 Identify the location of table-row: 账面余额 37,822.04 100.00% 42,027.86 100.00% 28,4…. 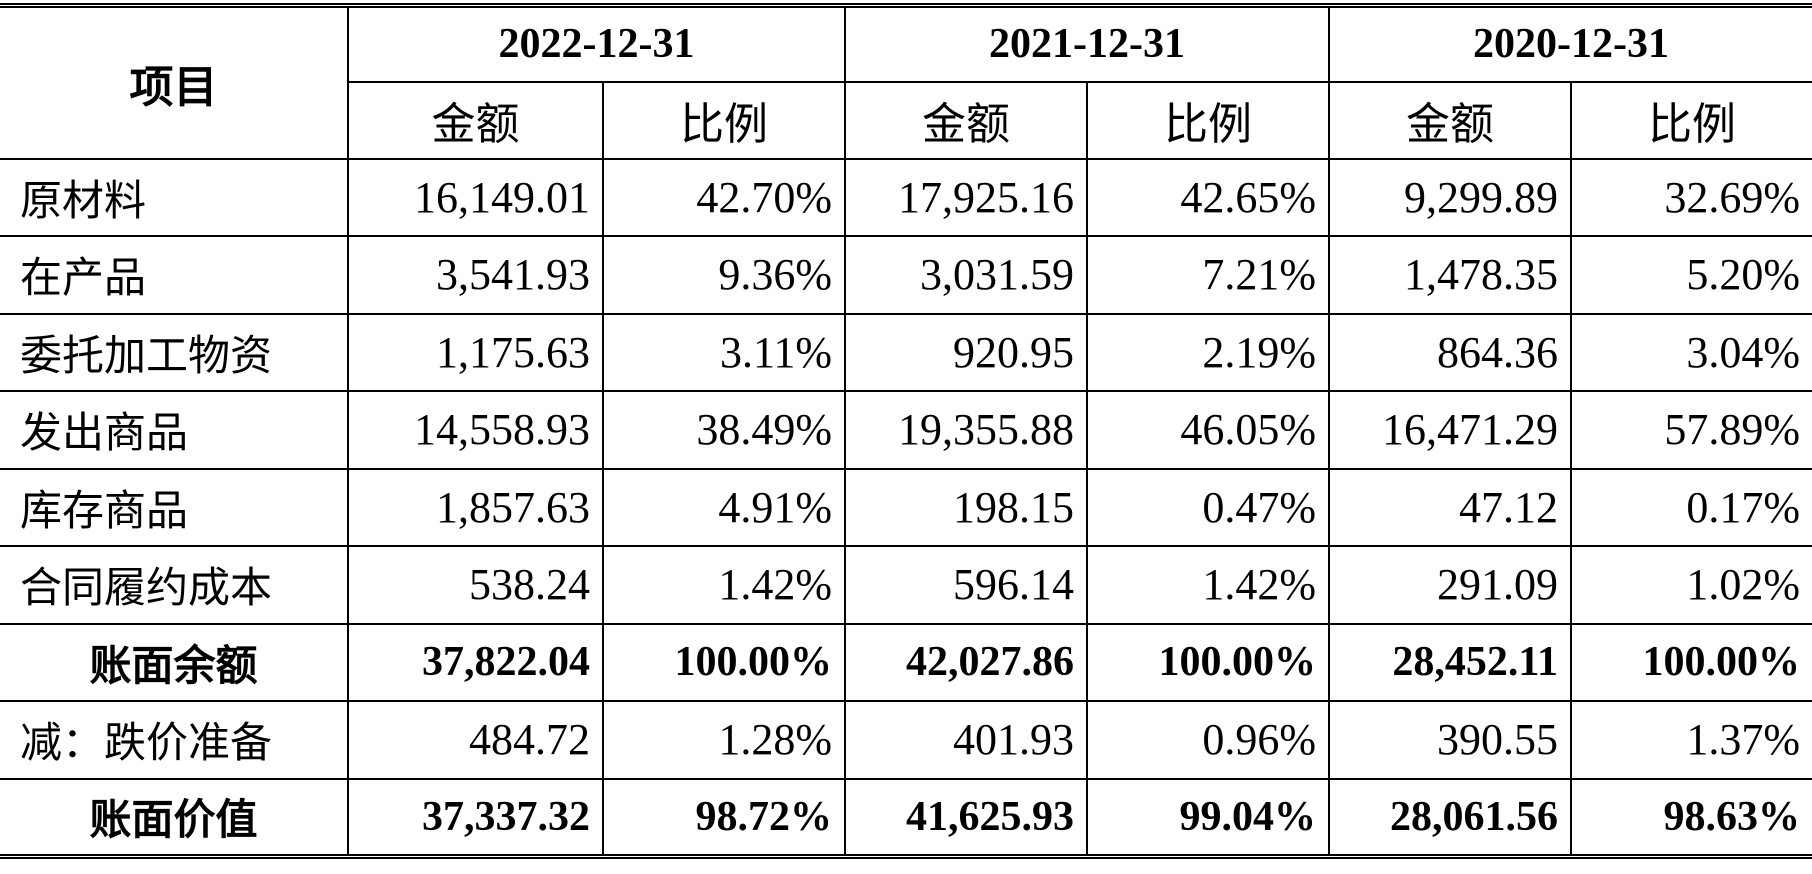
(906, 662).